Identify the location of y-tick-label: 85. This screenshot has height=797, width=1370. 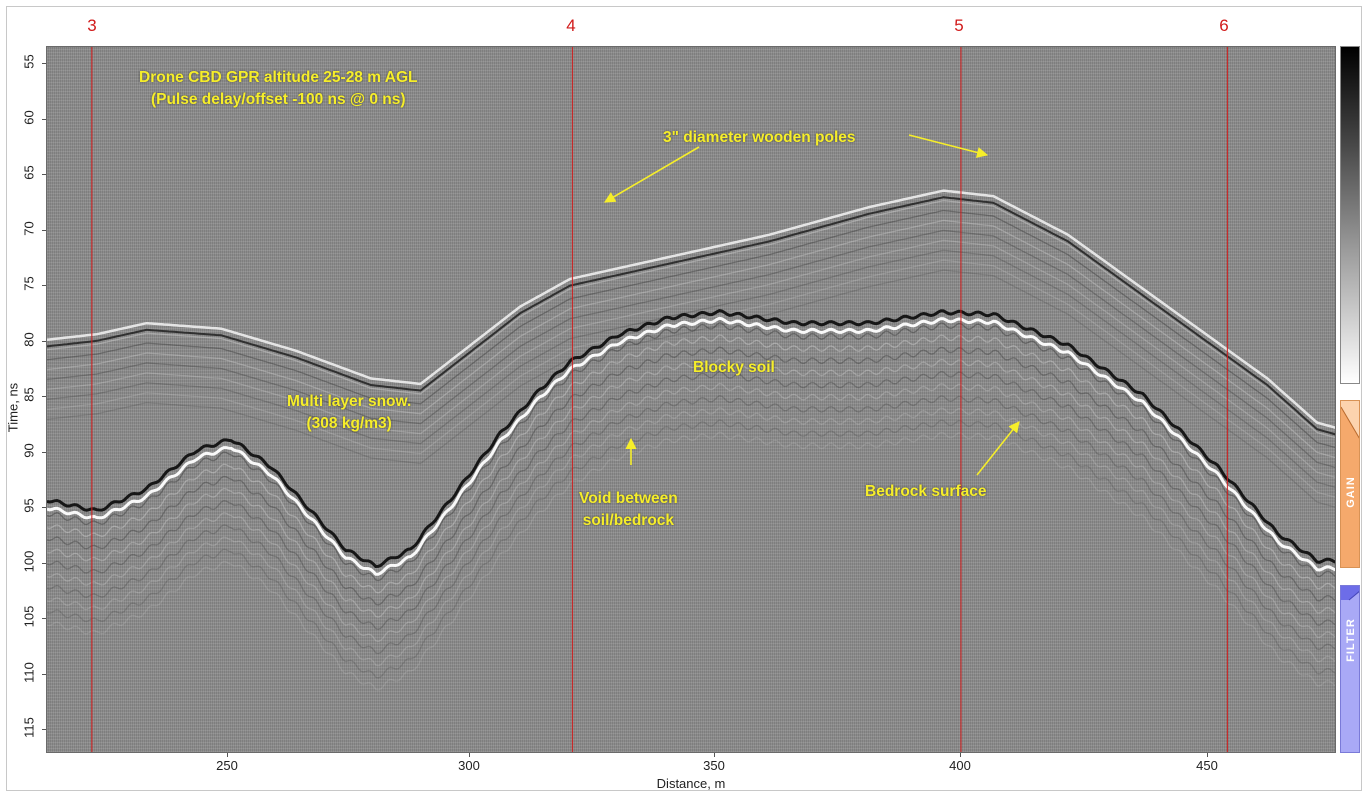
(29, 395).